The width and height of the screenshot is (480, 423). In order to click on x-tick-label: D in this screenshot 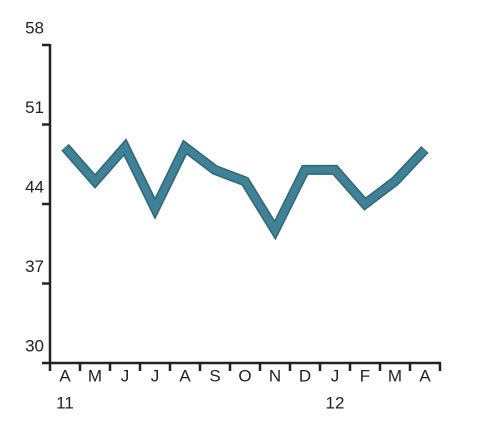, I will do `click(305, 375)`.